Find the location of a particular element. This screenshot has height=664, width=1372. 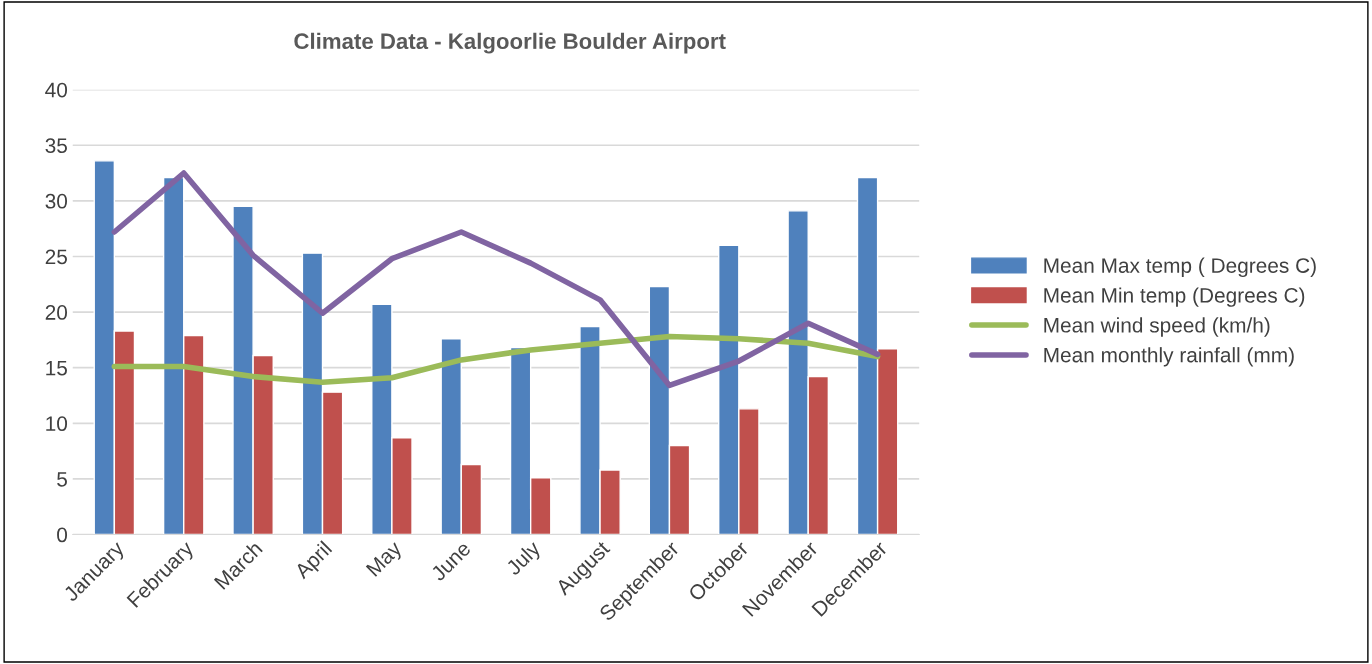

legend-label: Mean wind speed (km/h) is located at coordinates (1157, 327).